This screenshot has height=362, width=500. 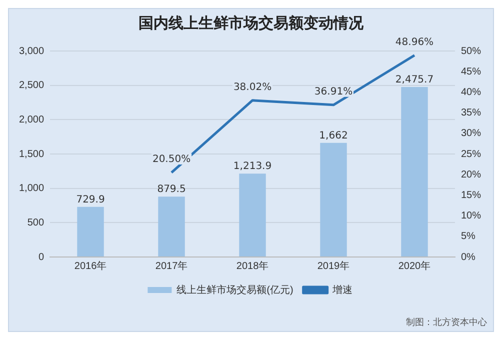 I want to click on y2-tick-label: 35%, so click(x=471, y=113).